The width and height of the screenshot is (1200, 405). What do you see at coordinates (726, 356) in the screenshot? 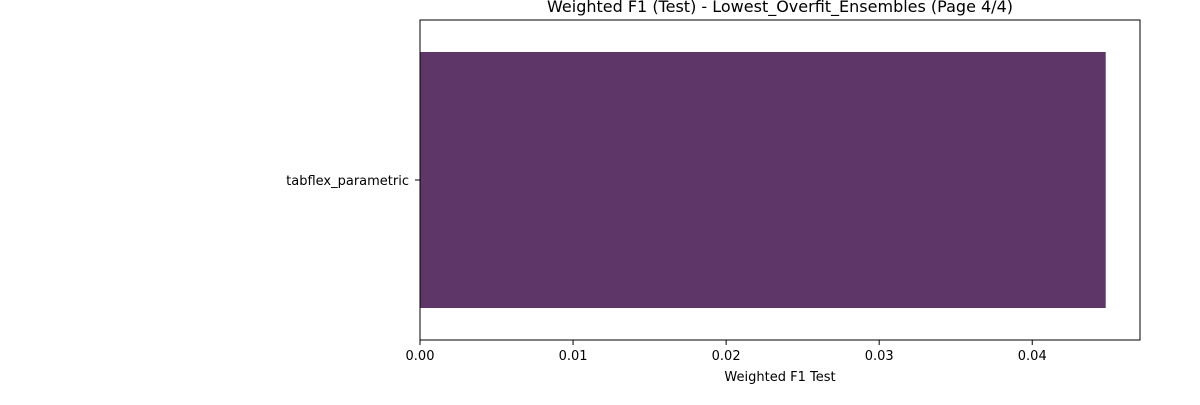
I see `x-tick-label: 0.02` at bounding box center [726, 356].